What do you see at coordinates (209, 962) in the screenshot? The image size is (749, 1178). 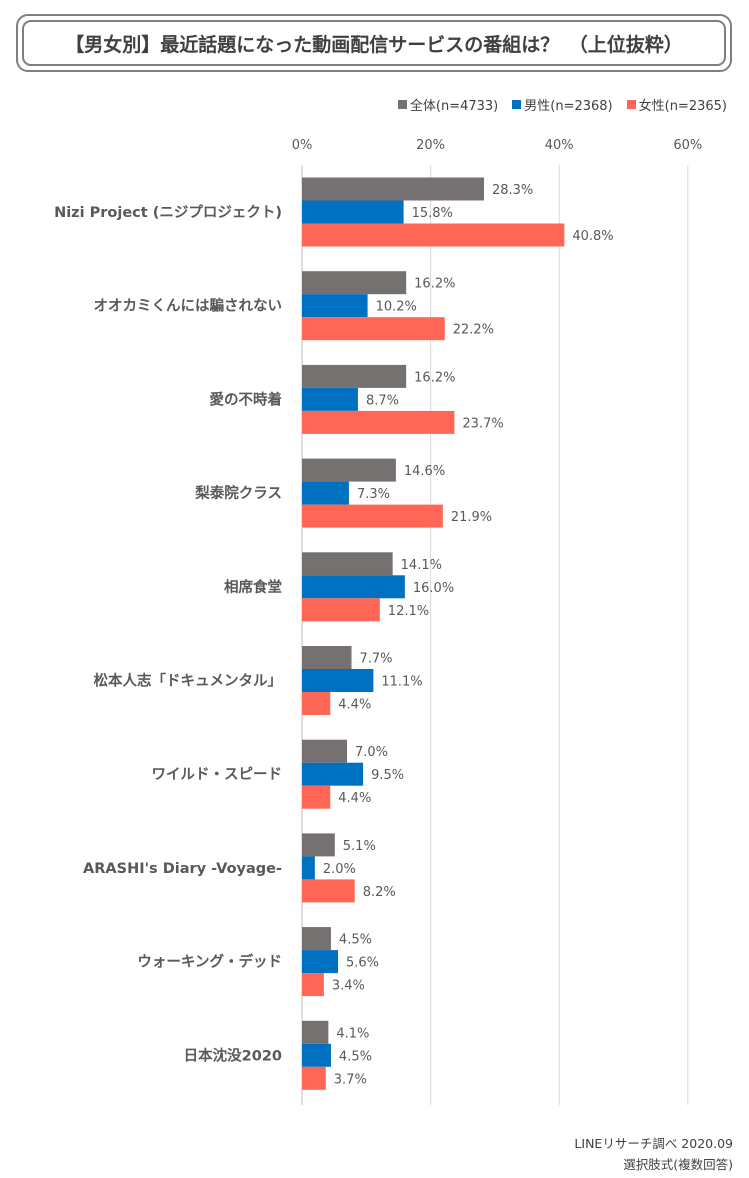 I see `category-label: ウォーキング・デッド` at bounding box center [209, 962].